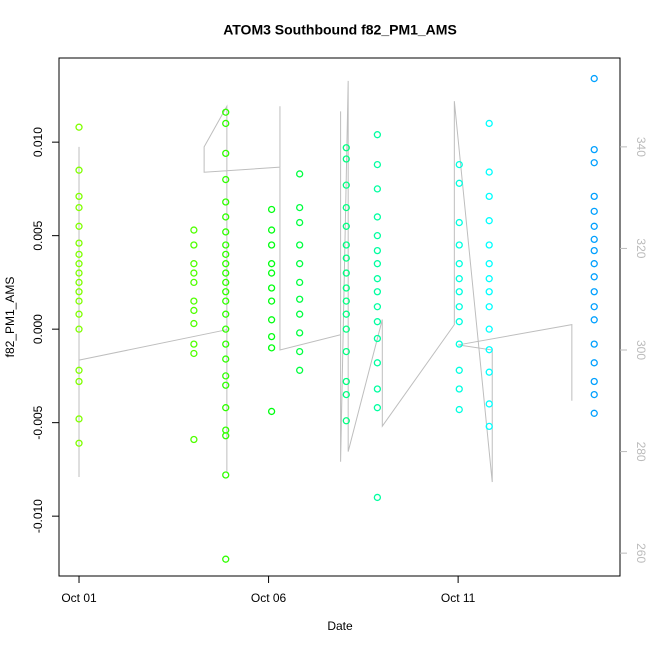 The image size is (650, 650). Describe the element at coordinates (38, 142) in the screenshot. I see `y-tick-label: 0.010` at that location.